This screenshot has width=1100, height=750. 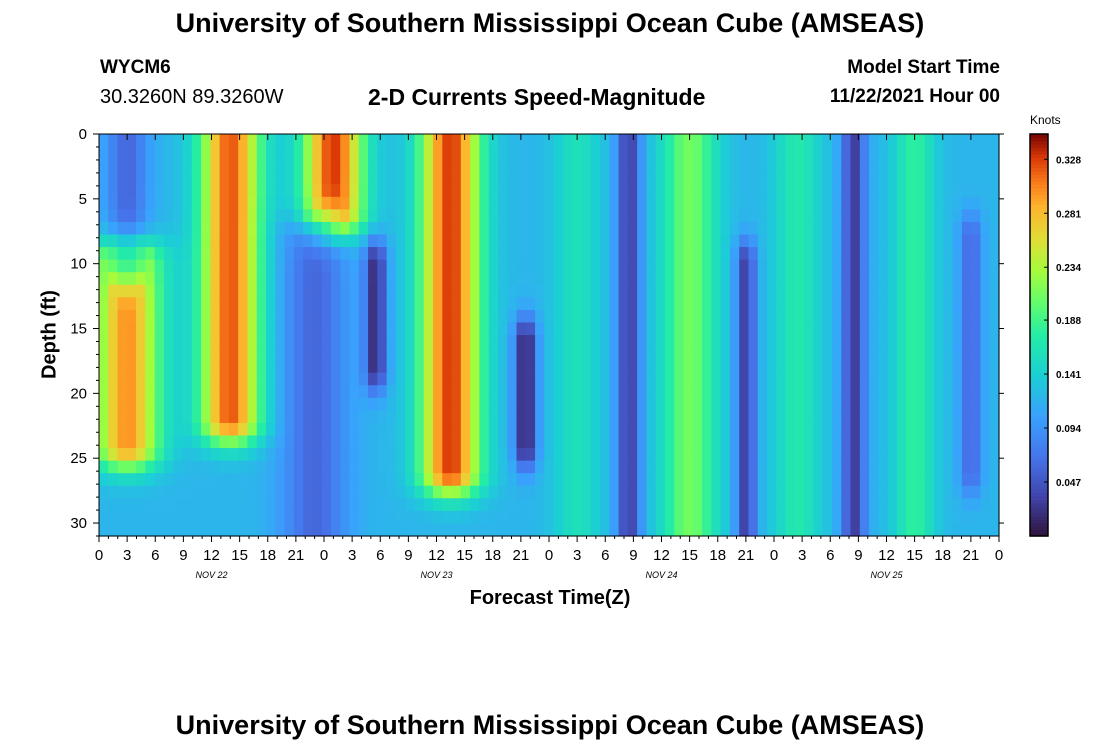 What do you see at coordinates (352, 555) in the screenshot?
I see `x-tick-label: 3` at bounding box center [352, 555].